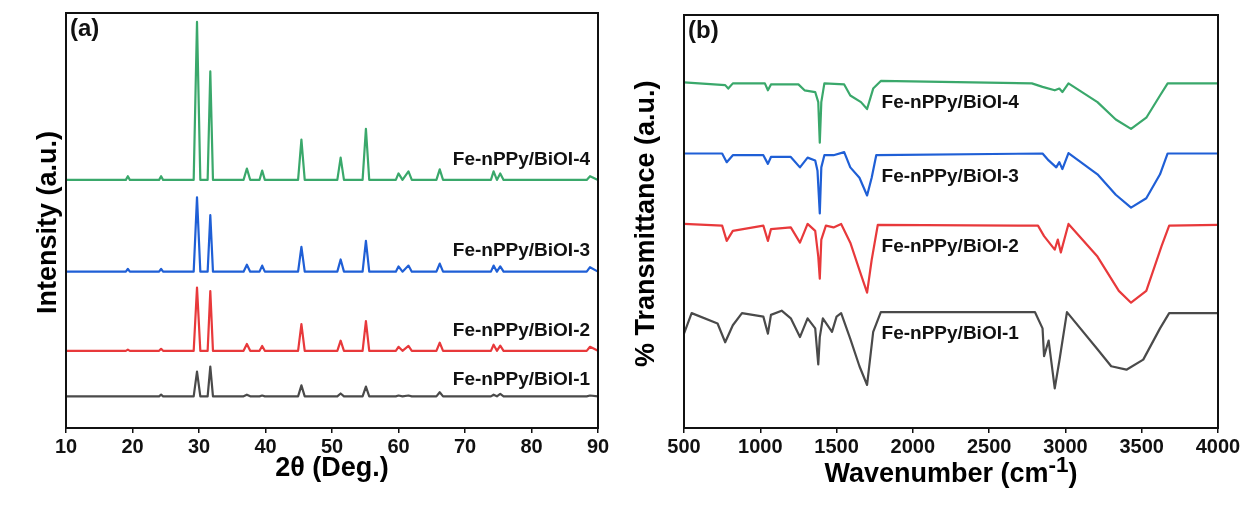 The width and height of the screenshot is (1255, 517). What do you see at coordinates (199, 445) in the screenshot?
I see `x-tick-label: 30` at bounding box center [199, 445].